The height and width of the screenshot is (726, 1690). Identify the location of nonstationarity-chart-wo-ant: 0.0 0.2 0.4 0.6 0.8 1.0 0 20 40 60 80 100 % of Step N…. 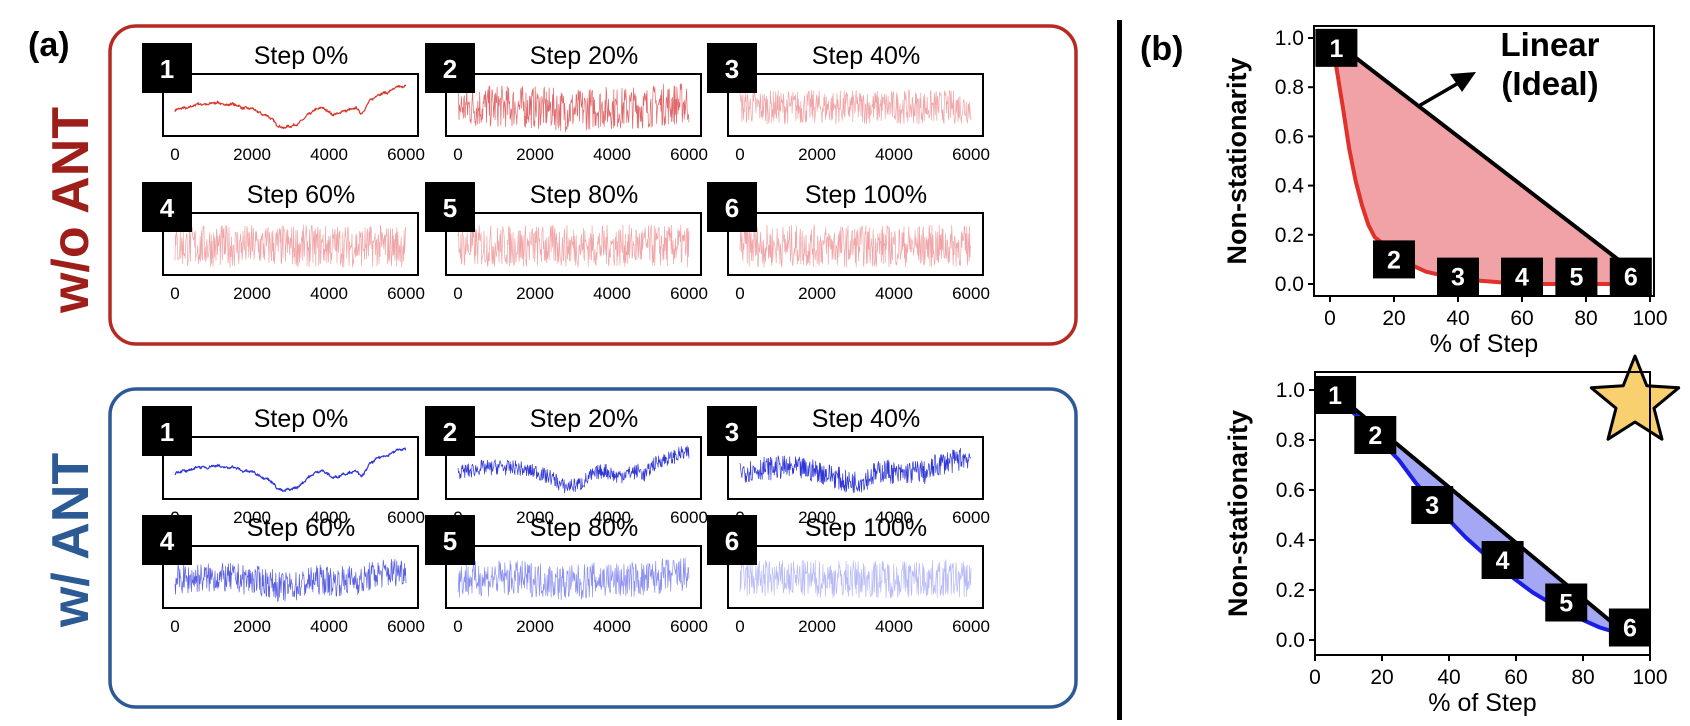
(1445, 191).